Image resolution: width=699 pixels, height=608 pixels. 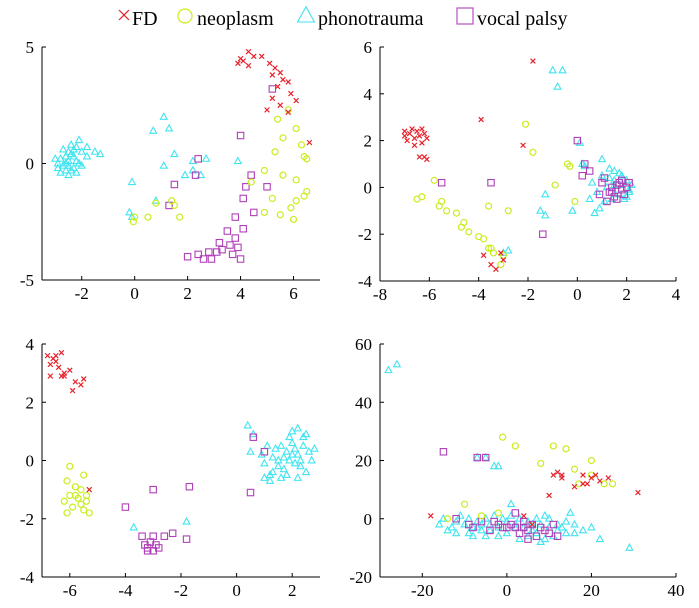 I want to click on legend-marker-shape-phonotrauma, so click(x=306, y=14).